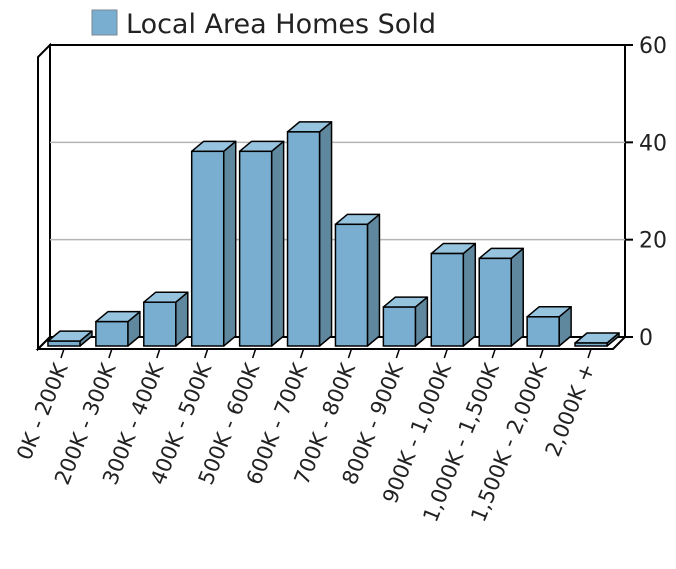  What do you see at coordinates (646, 338) in the screenshot?
I see `y-tick-label-0: 0` at bounding box center [646, 338].